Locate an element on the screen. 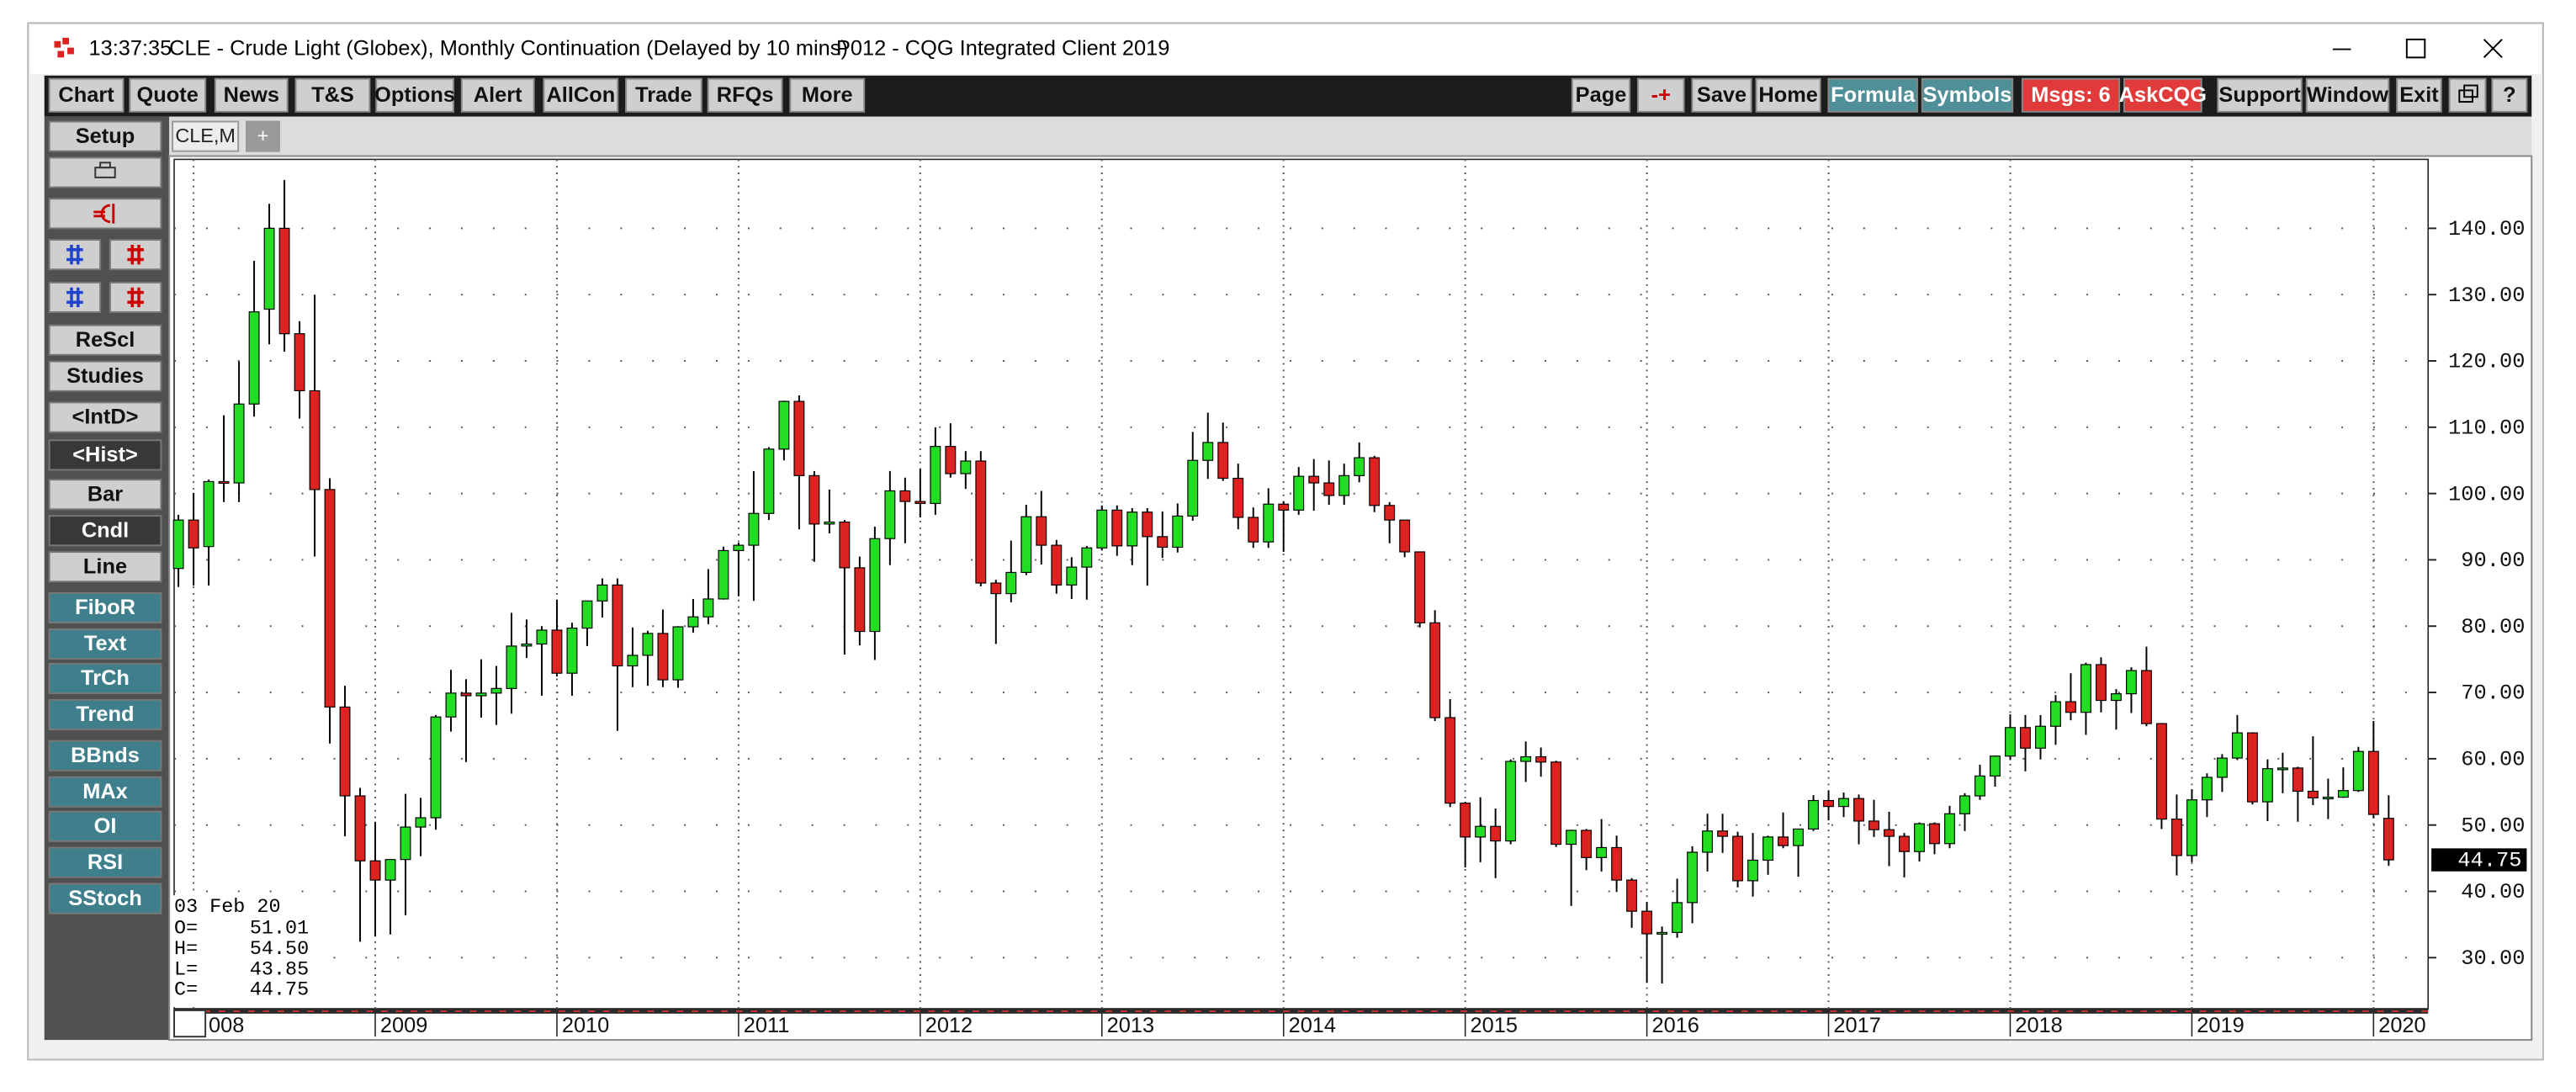  toolbar-button: ? is located at coordinates (2509, 95).